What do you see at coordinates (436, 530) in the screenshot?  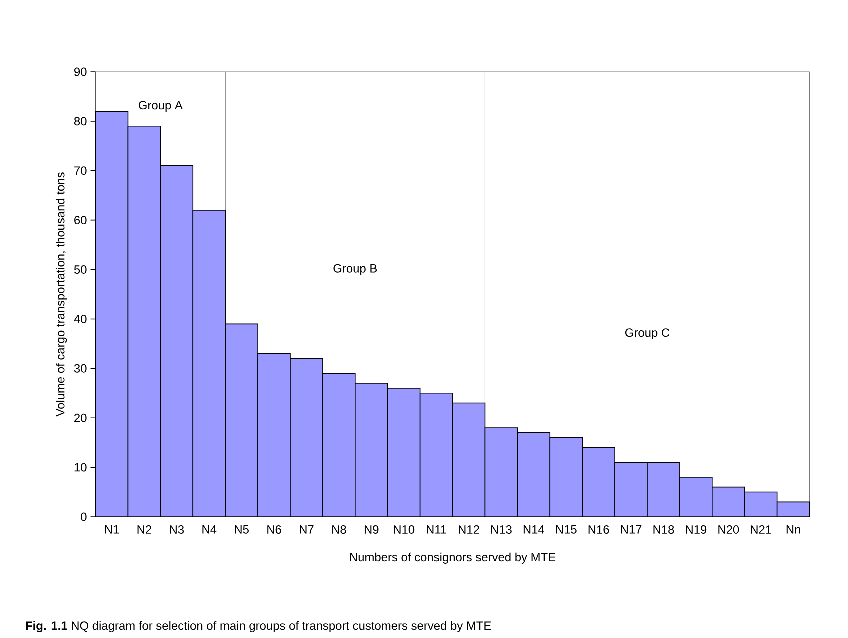 I see `x-tick-label: N11` at bounding box center [436, 530].